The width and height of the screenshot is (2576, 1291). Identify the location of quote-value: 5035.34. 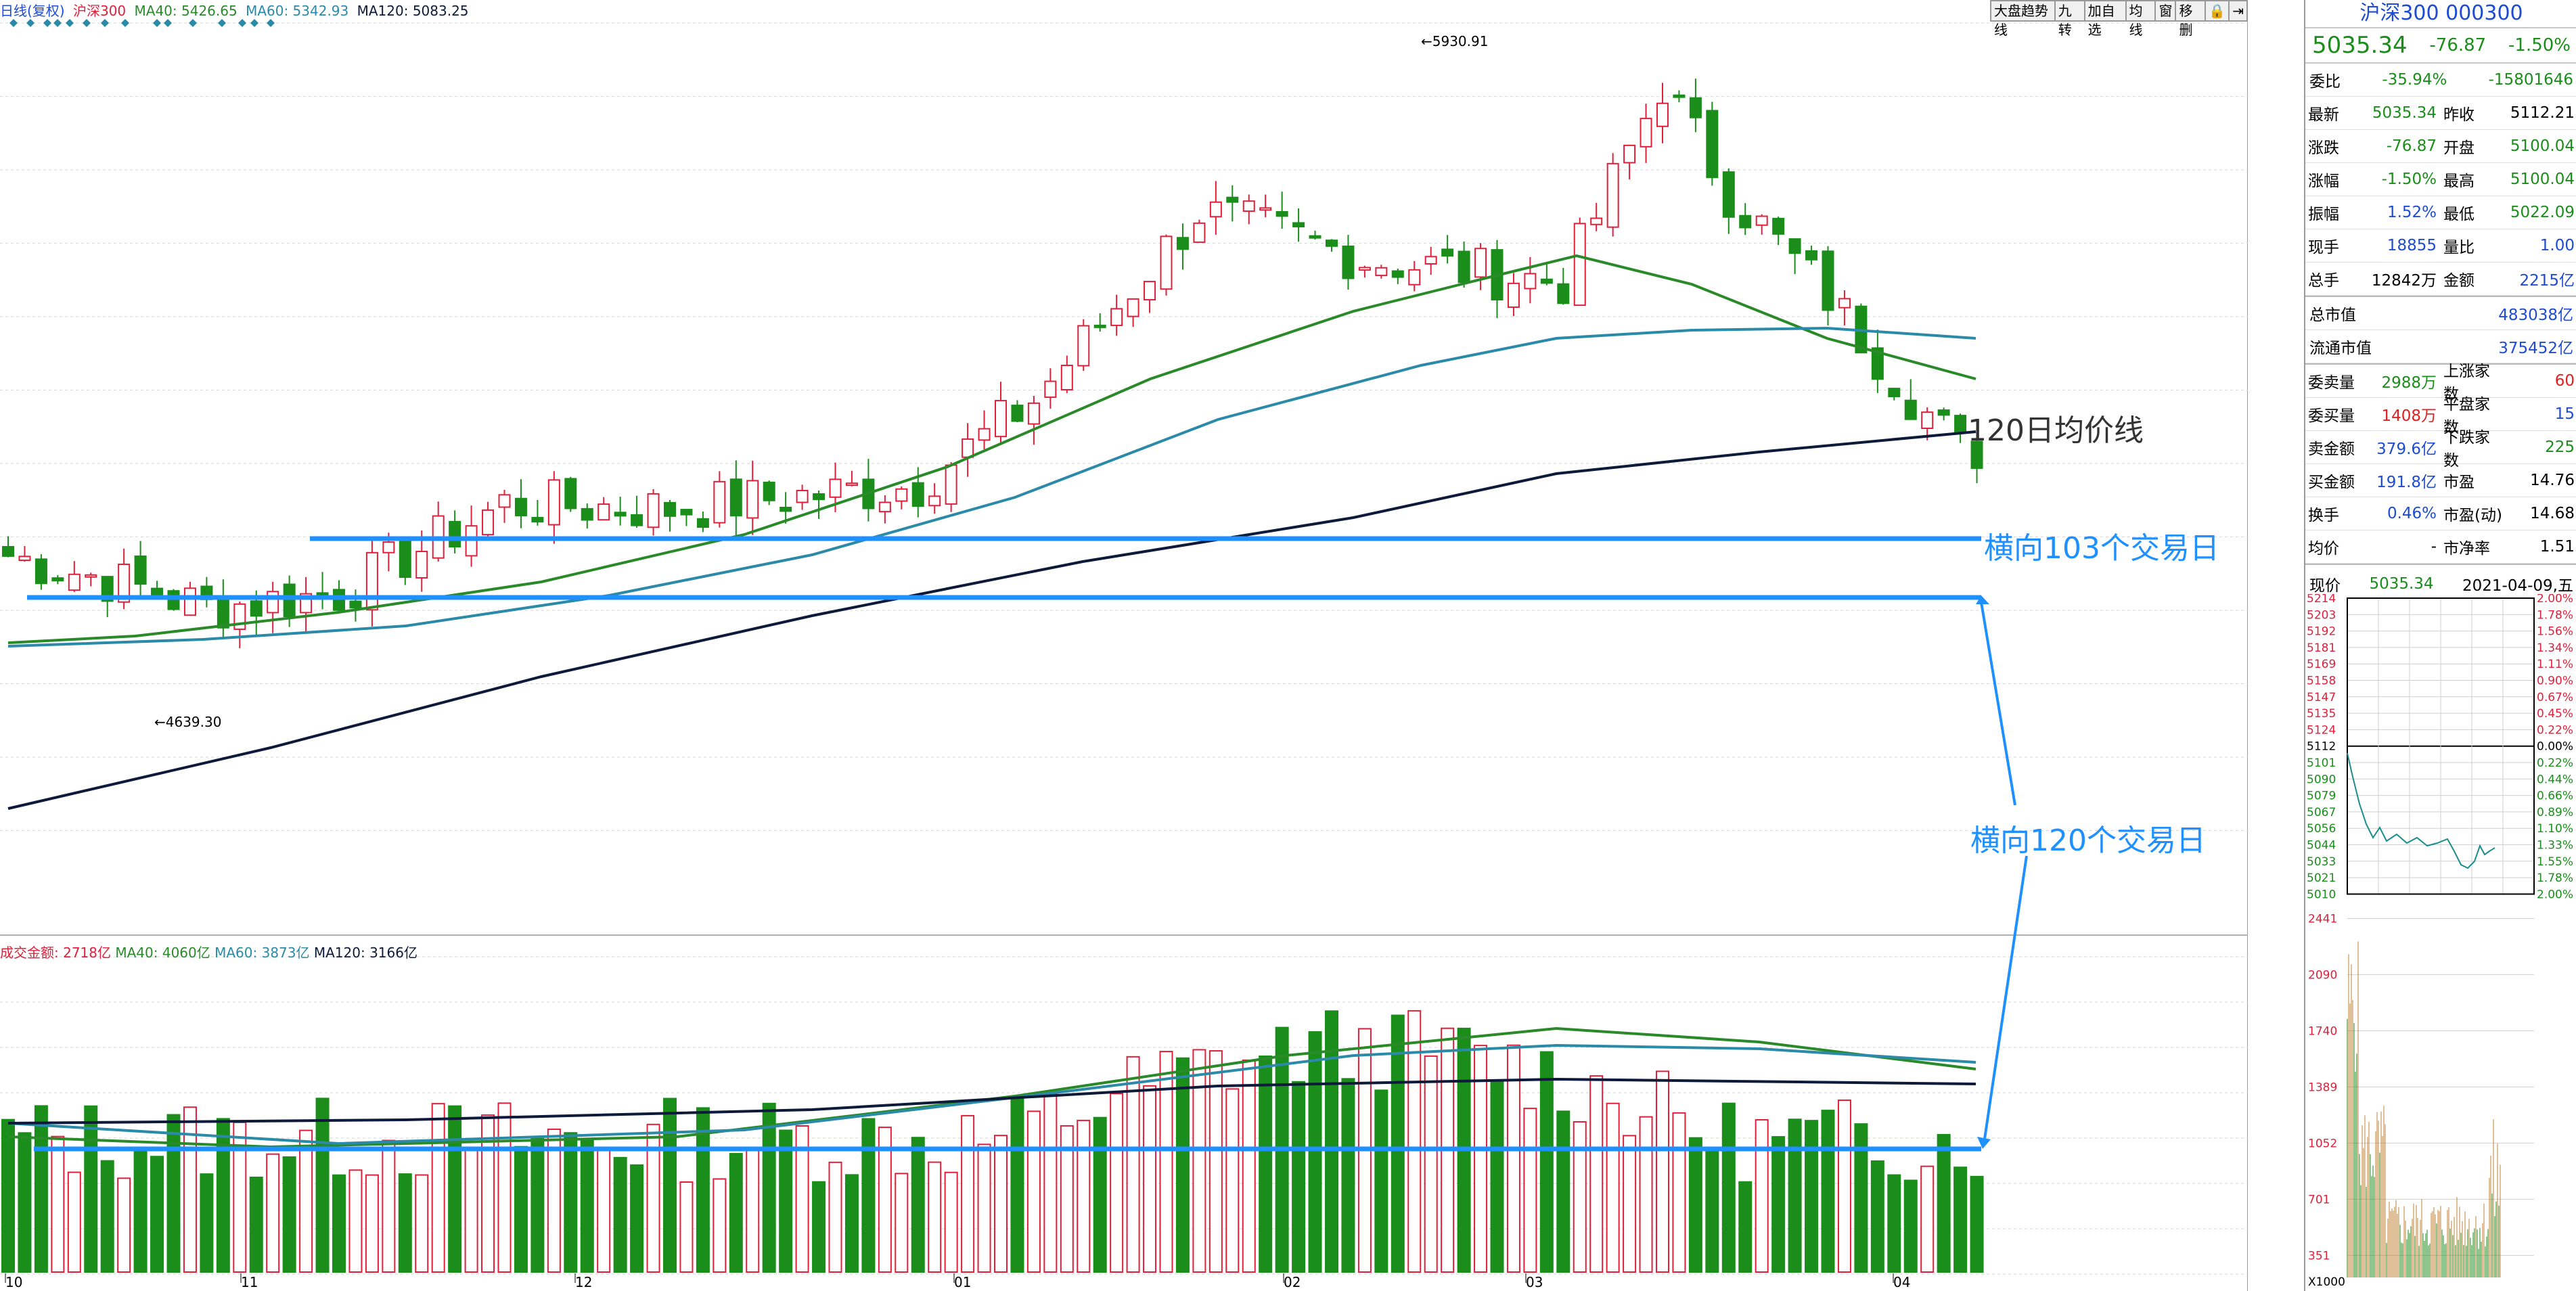
(2404, 113).